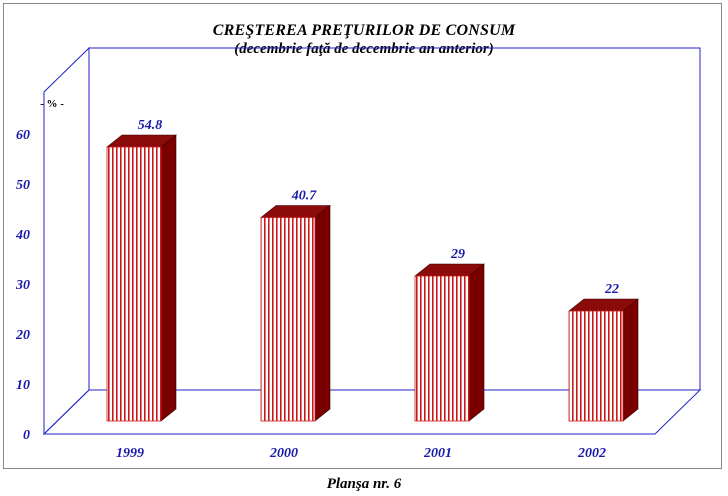 The width and height of the screenshot is (728, 496). I want to click on y-tick-label: 10, so click(23, 385).